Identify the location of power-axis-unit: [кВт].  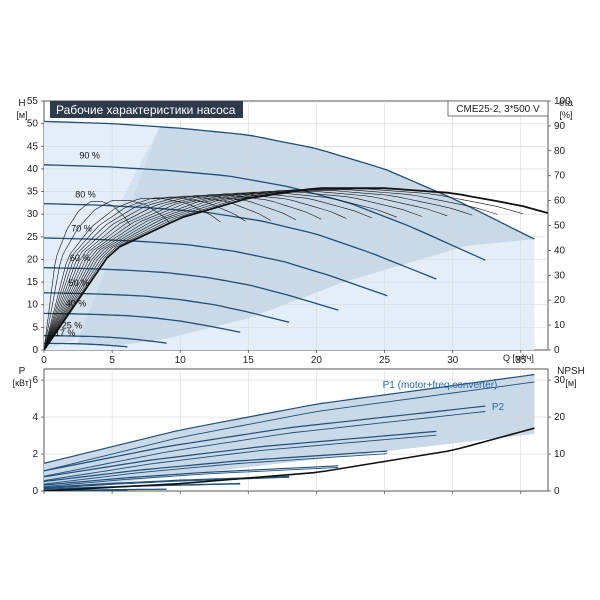
(22, 383).